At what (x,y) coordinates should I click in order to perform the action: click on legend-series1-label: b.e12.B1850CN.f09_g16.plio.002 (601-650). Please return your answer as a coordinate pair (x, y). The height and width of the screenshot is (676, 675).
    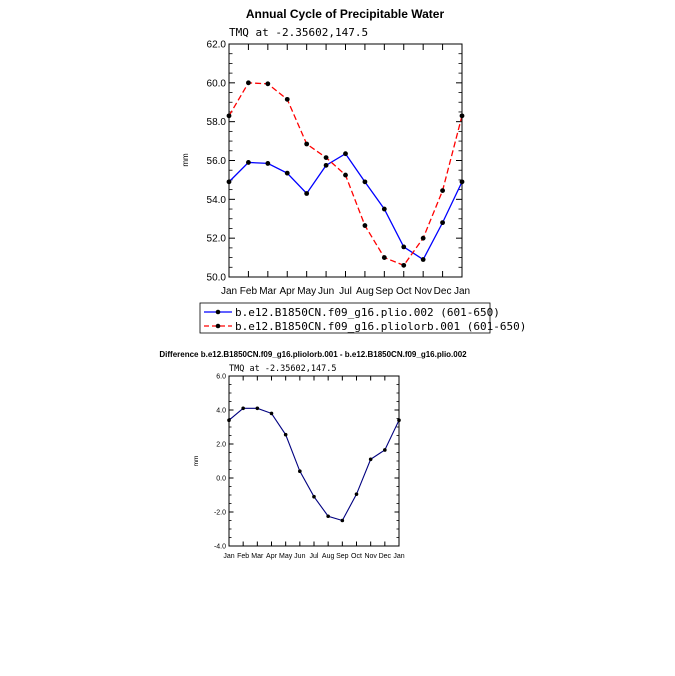
    Looking at the image, I should click on (367, 312).